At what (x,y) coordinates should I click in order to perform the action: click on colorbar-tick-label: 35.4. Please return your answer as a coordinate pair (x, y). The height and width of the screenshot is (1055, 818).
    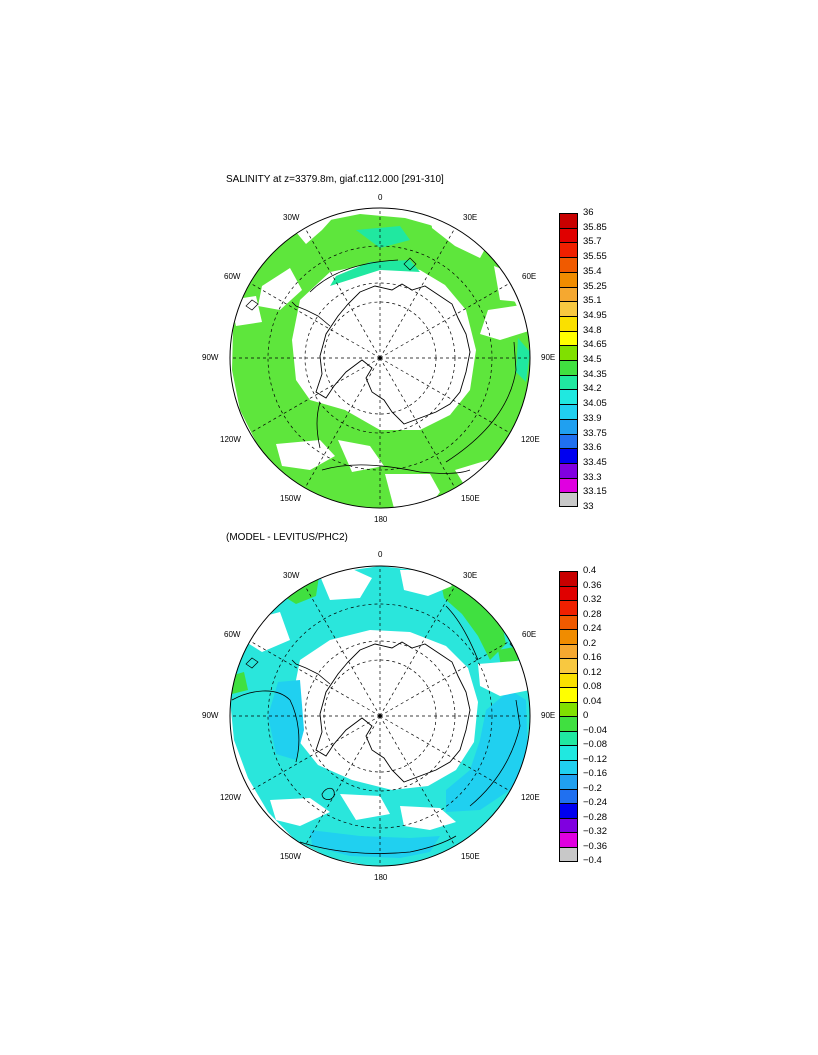
    Looking at the image, I should click on (592, 271).